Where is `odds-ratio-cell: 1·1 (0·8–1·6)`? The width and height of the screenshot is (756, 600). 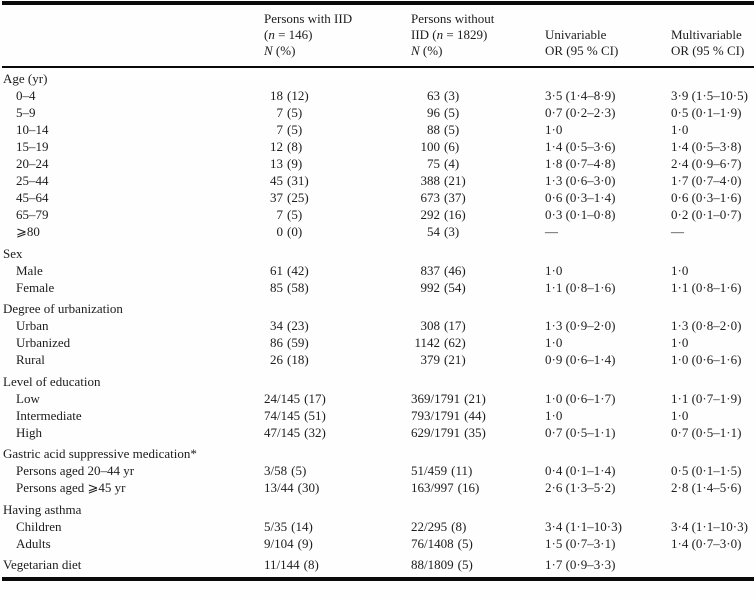 odds-ratio-cell: 1·1 (0·8–1·6) is located at coordinates (605, 287).